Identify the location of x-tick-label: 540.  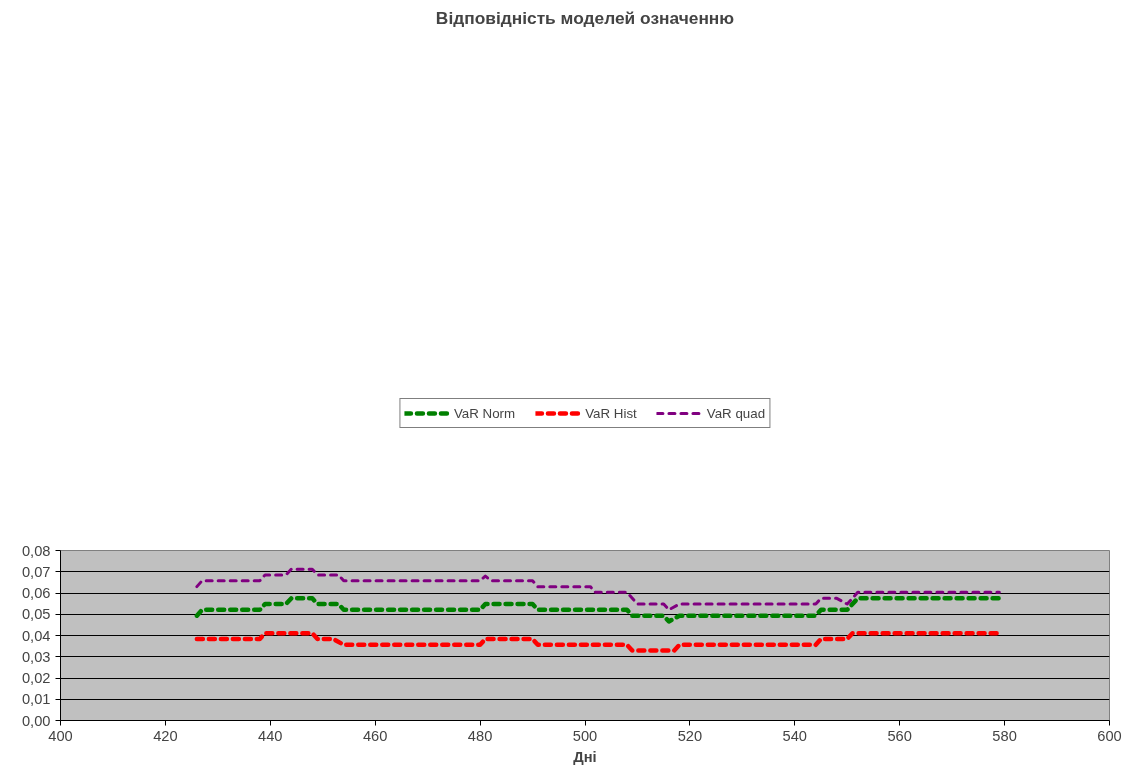
(795, 735).